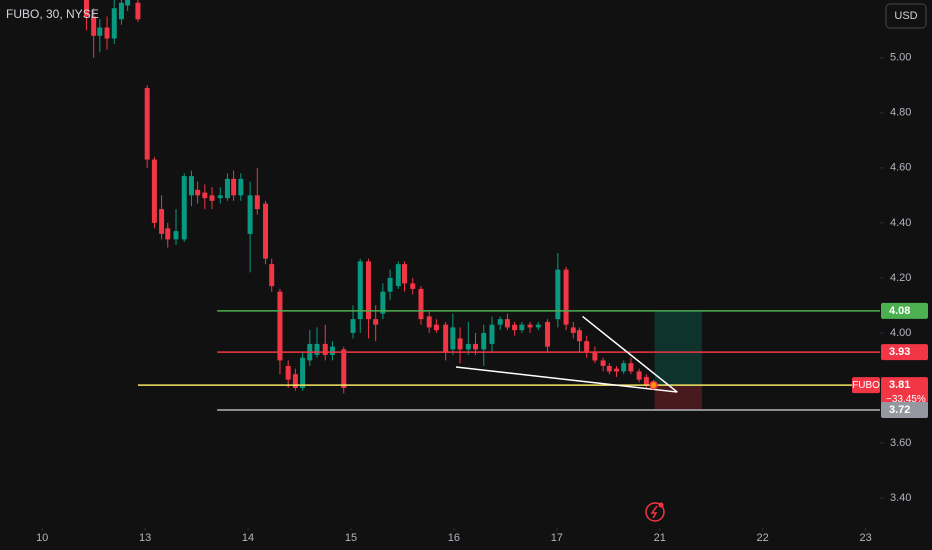 This screenshot has height=550, width=932. What do you see at coordinates (899, 385) in the screenshot?
I see `level-label: 3.81` at bounding box center [899, 385].